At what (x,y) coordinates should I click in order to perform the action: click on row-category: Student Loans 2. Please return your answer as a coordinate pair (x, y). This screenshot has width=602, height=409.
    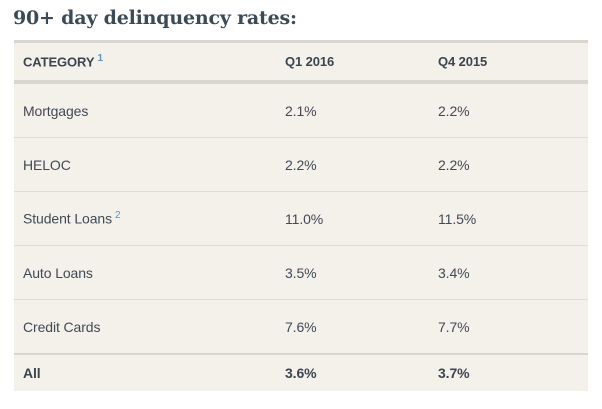
    Looking at the image, I should click on (145, 218).